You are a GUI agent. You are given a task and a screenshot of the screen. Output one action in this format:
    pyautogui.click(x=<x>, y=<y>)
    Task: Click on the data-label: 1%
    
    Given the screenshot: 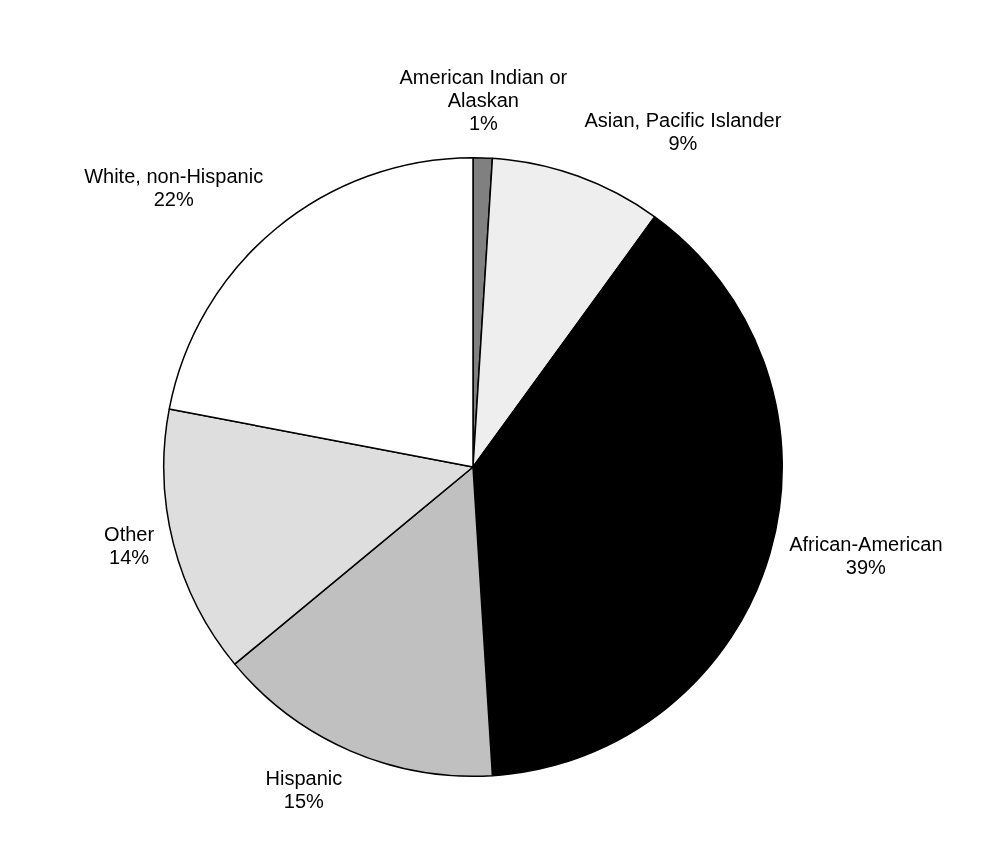 What is the action you would take?
    pyautogui.click(x=483, y=123)
    